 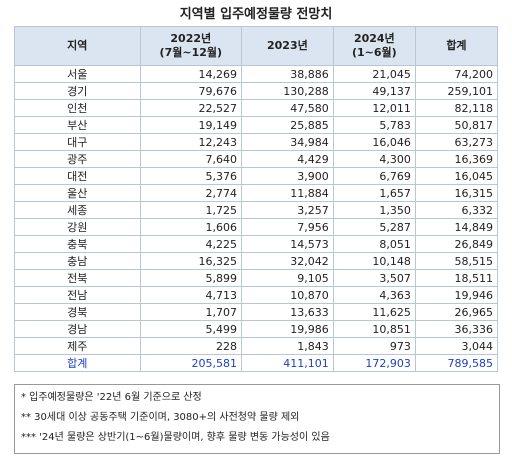 What do you see at coordinates (374, 159) in the screenshot?
I see `cell: 4,300` at bounding box center [374, 159].